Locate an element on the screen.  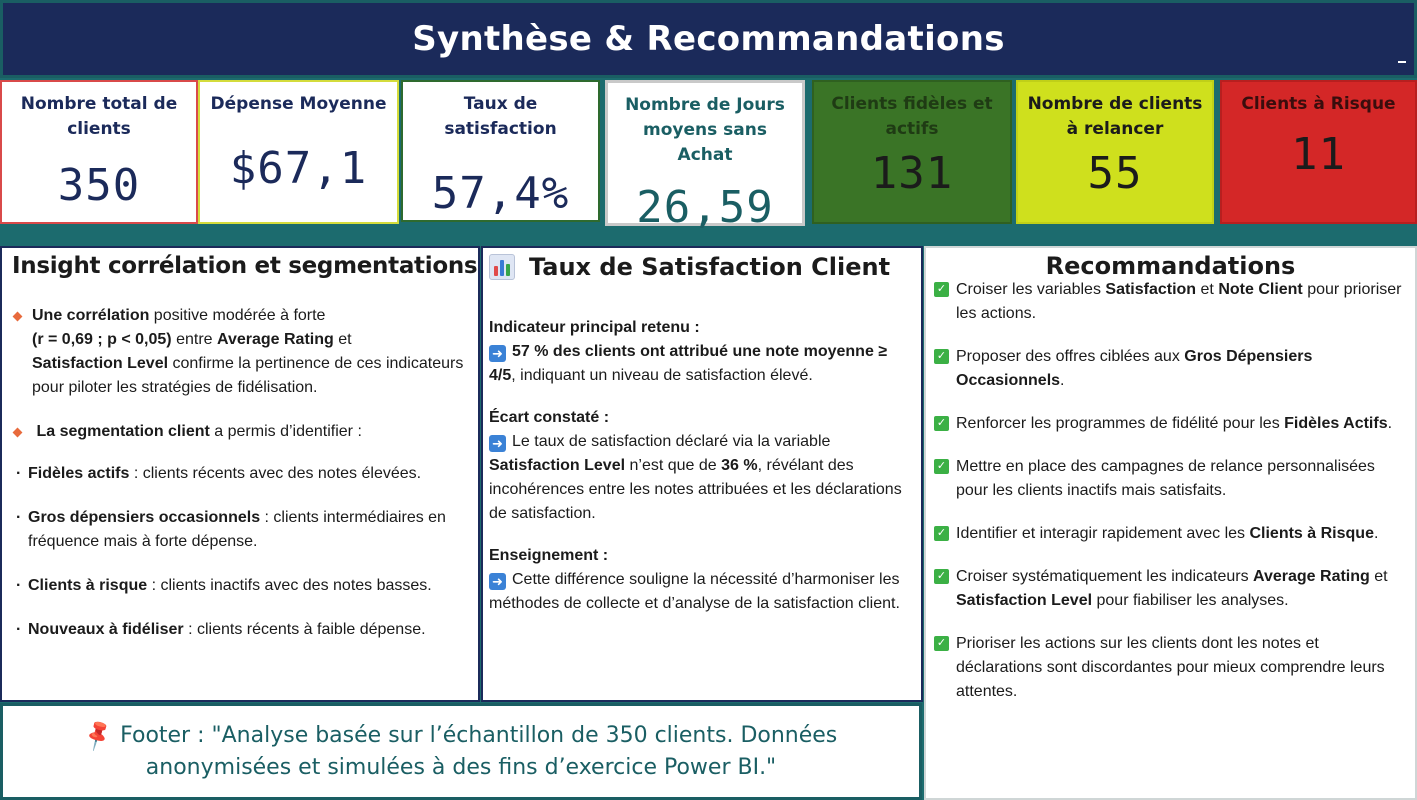
reco-text: pour prioriser les actions. is located at coordinates (1179, 301).